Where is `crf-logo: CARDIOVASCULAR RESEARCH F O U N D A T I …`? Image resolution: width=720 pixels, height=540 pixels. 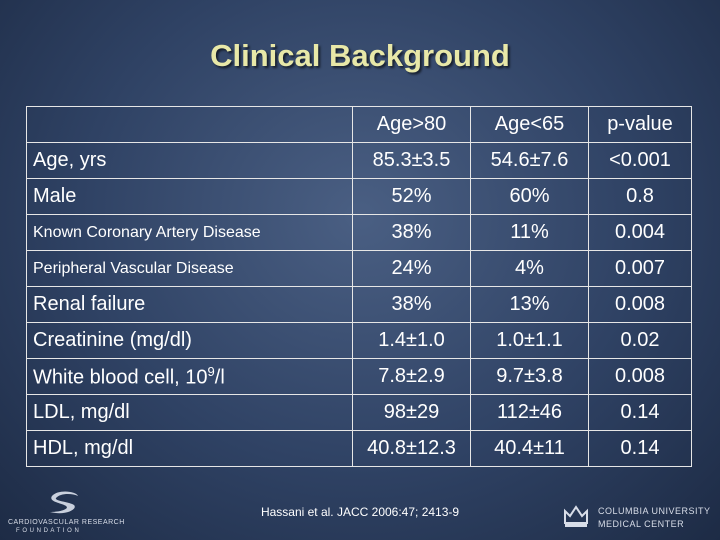 crf-logo: CARDIOVASCULAR RESEARCH F O U N D A T I … is located at coordinates (66, 512).